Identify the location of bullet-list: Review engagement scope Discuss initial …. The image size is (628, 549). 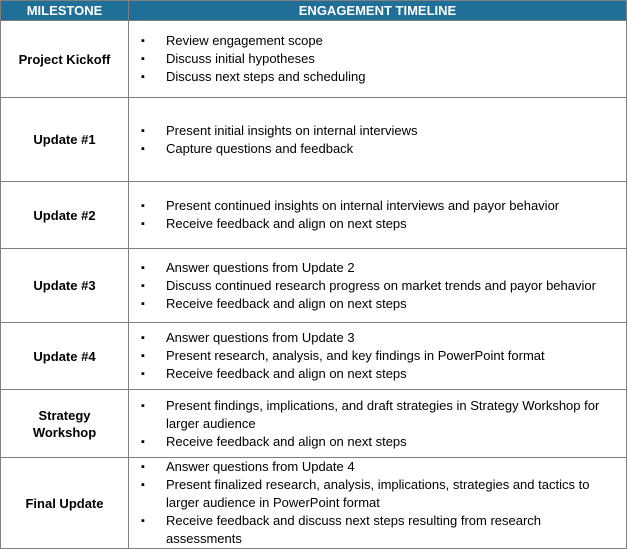
(377, 59).